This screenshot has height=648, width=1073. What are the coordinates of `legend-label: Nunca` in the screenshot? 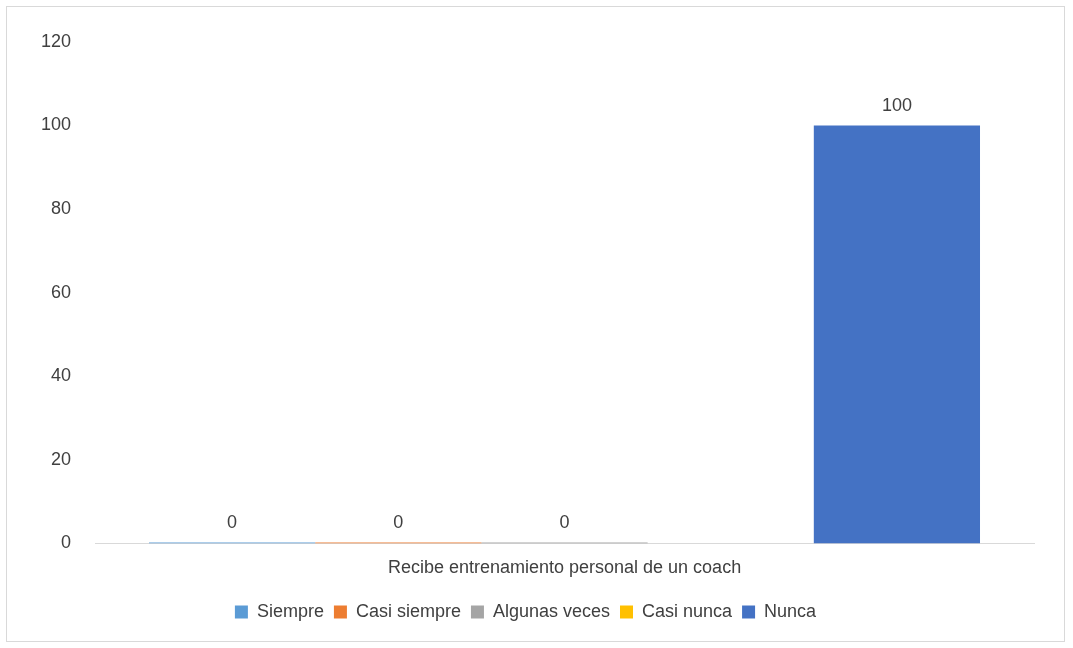 It's located at (791, 610).